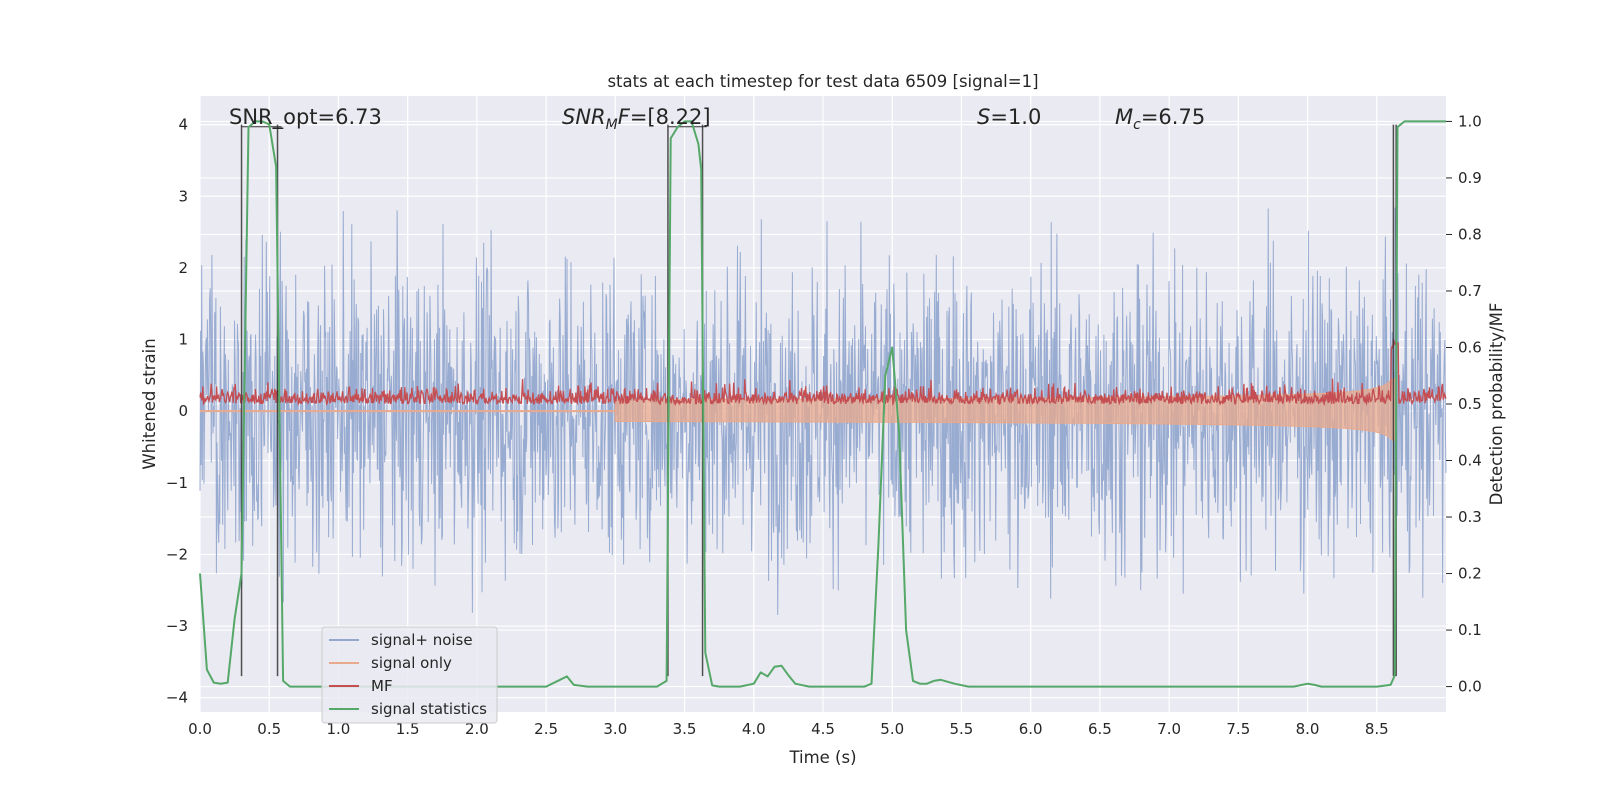  Describe the element at coordinates (1238, 729) in the screenshot. I see `x-tick-label: 7.5` at that location.